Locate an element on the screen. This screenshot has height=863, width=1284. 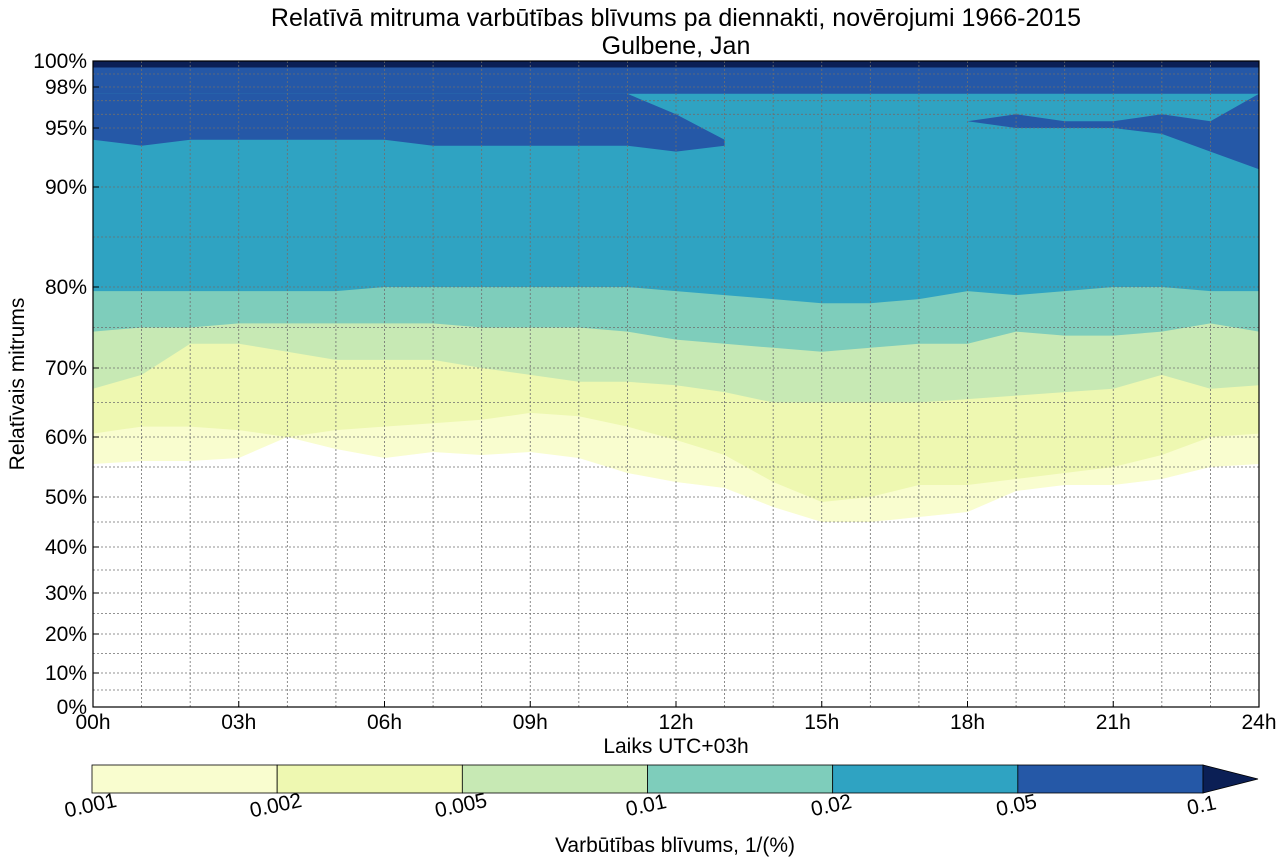
colorbar-tick-label: 0.05 is located at coordinates (1016, 805).